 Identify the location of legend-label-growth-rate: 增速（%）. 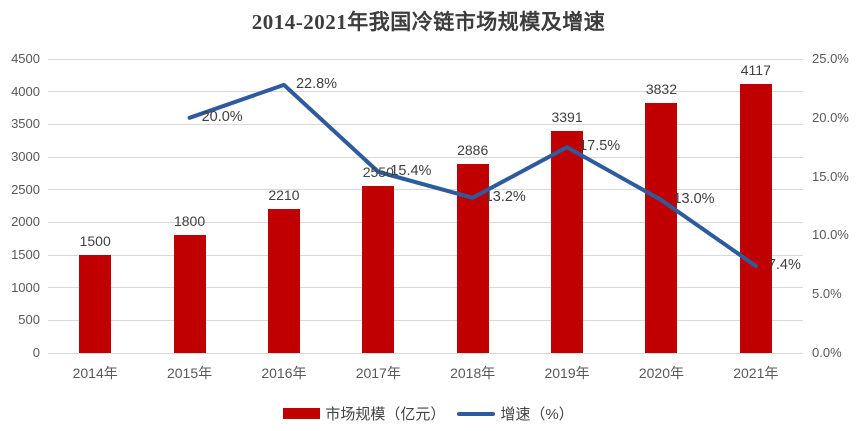
(537, 414).